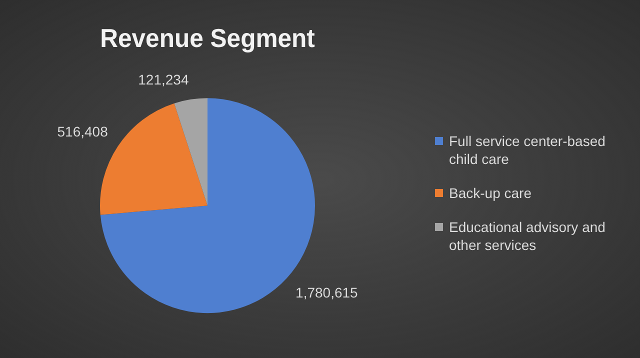 Image resolution: width=640 pixels, height=358 pixels. I want to click on legend-label: Full service center-based child care, so click(527, 150).